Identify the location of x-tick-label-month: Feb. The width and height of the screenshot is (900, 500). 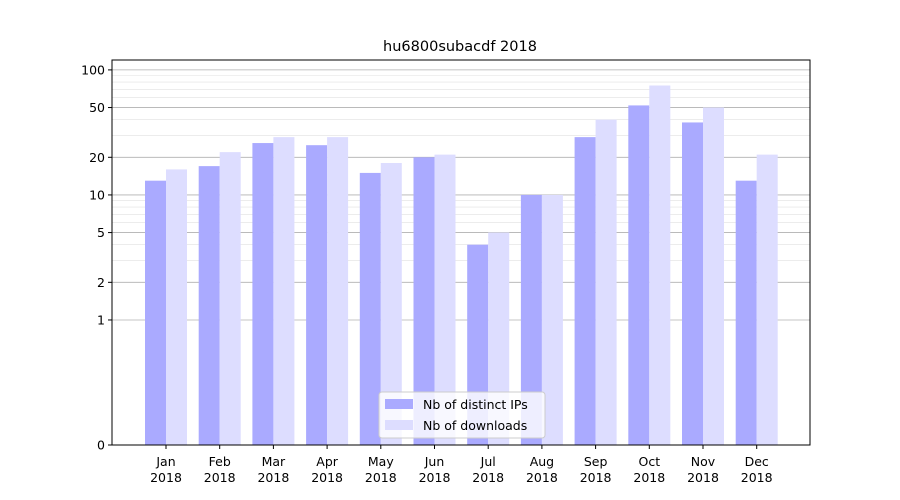
(220, 461).